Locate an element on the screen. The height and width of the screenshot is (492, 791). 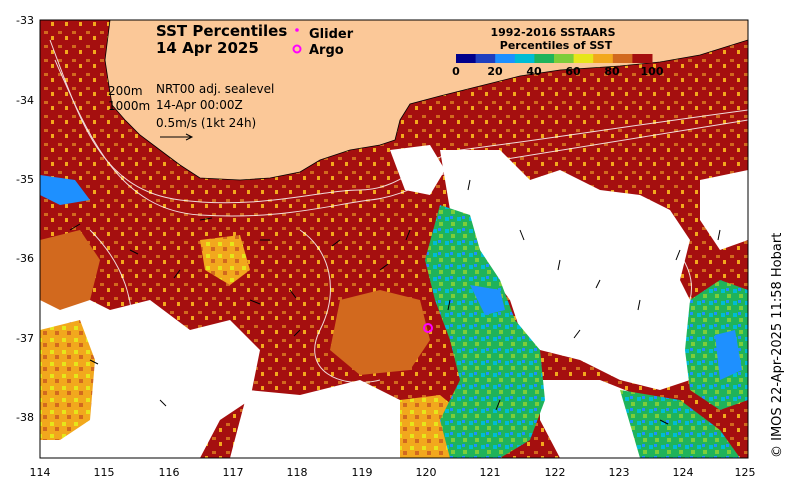
x-tick-label: 124 is located at coordinates (683, 472).